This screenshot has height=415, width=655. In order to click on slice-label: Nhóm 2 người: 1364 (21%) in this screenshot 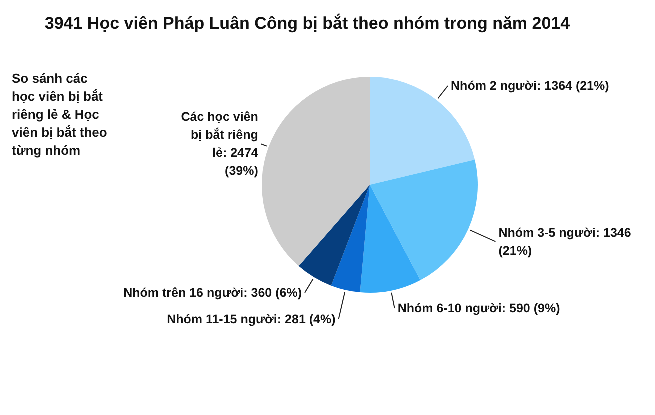, I will do `click(530, 86)`.